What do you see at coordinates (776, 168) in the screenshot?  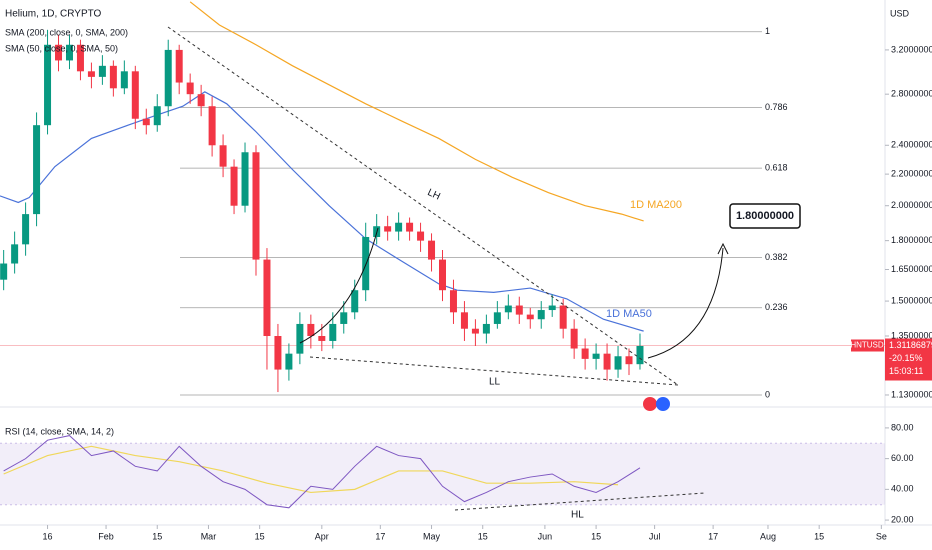 I see `fib-label: 0.618` at bounding box center [776, 168].